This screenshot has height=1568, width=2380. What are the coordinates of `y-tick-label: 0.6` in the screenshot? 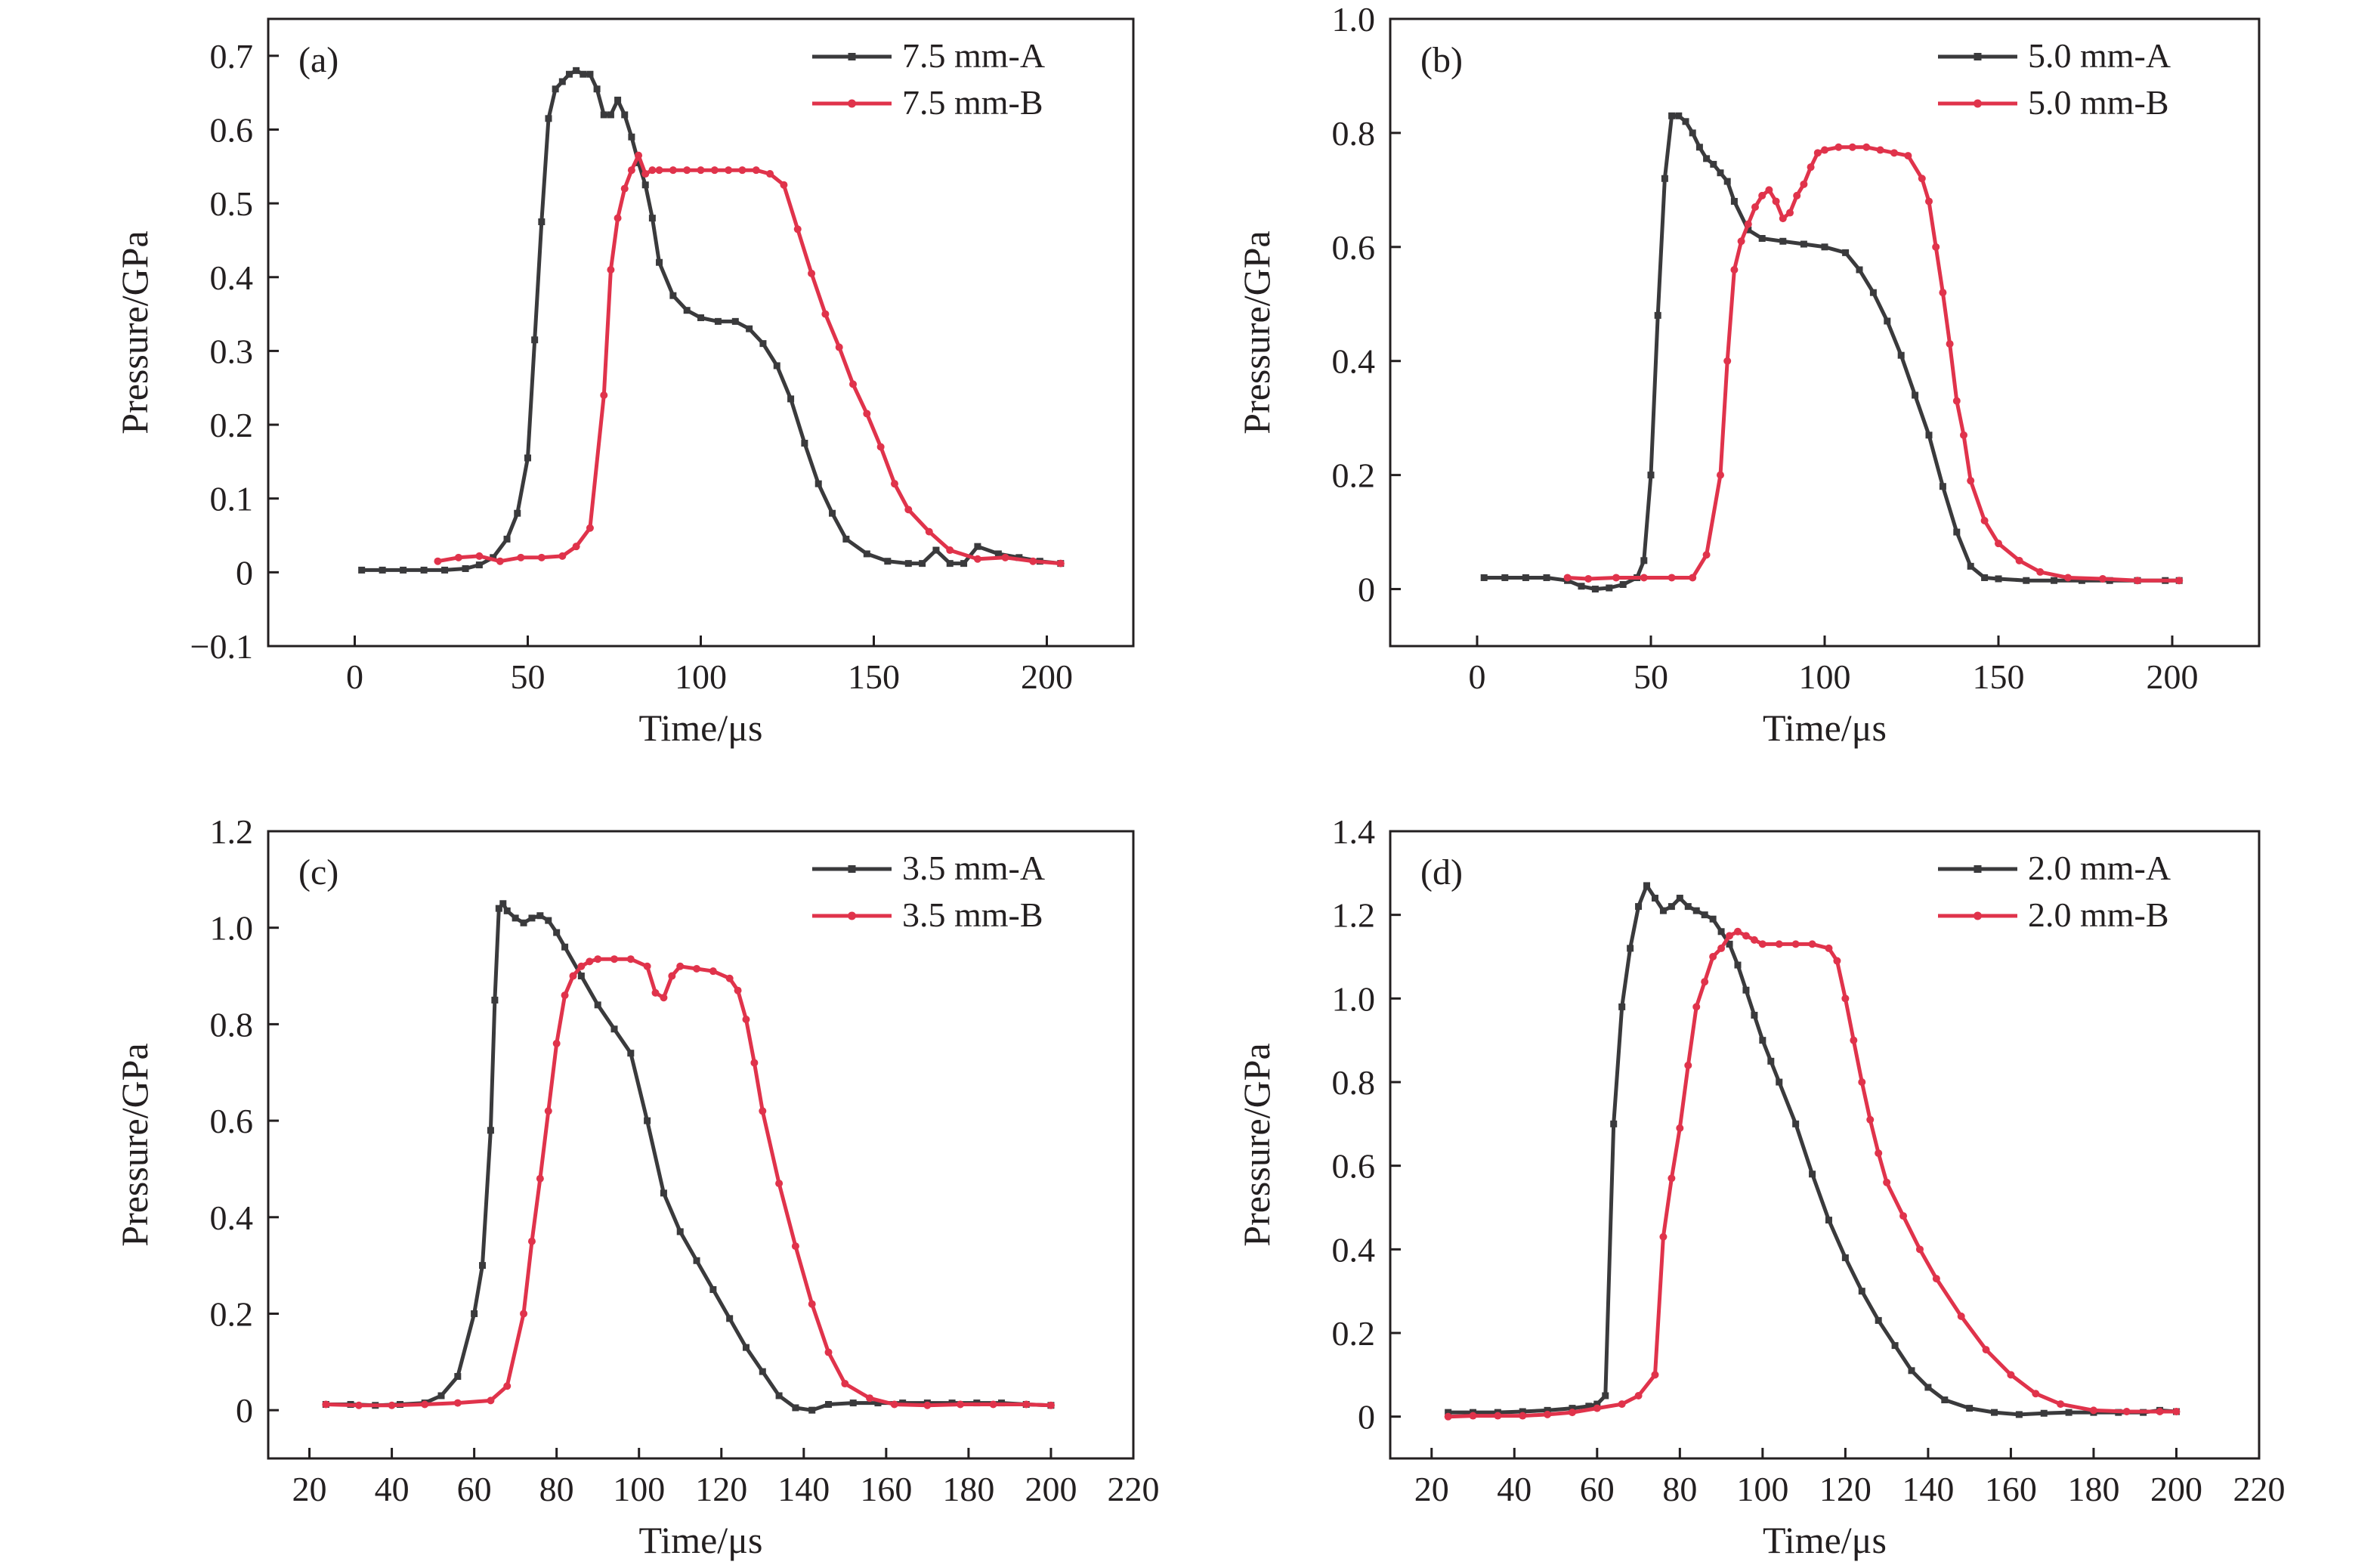 It's located at (1354, 1166).